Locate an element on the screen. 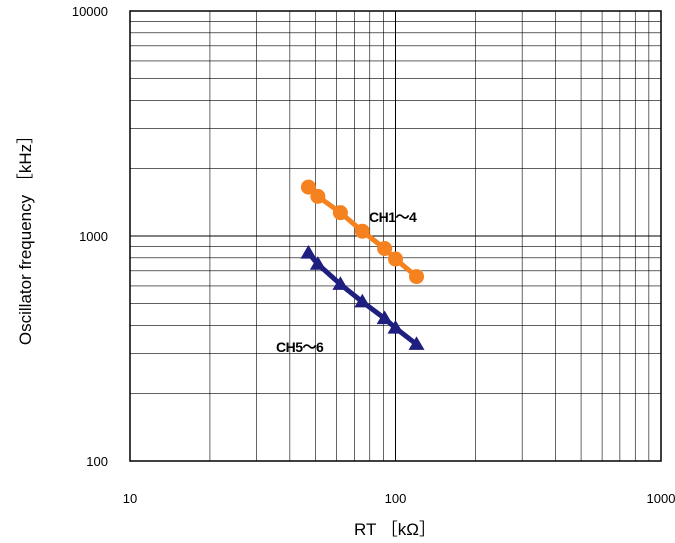 The image size is (675, 543). x-axis-label: RT ［kΩ］ is located at coordinates (395, 529).